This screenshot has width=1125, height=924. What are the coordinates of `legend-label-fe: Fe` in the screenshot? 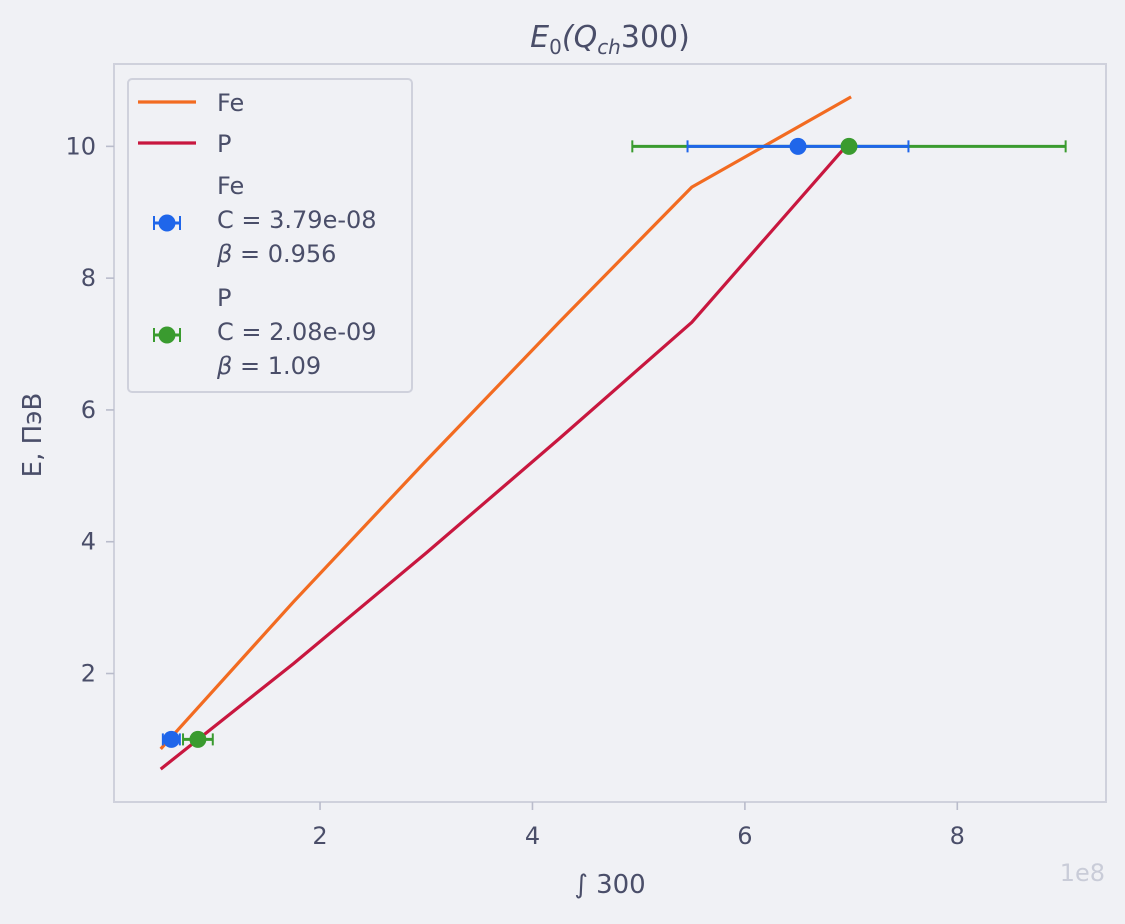 It's located at (230, 103).